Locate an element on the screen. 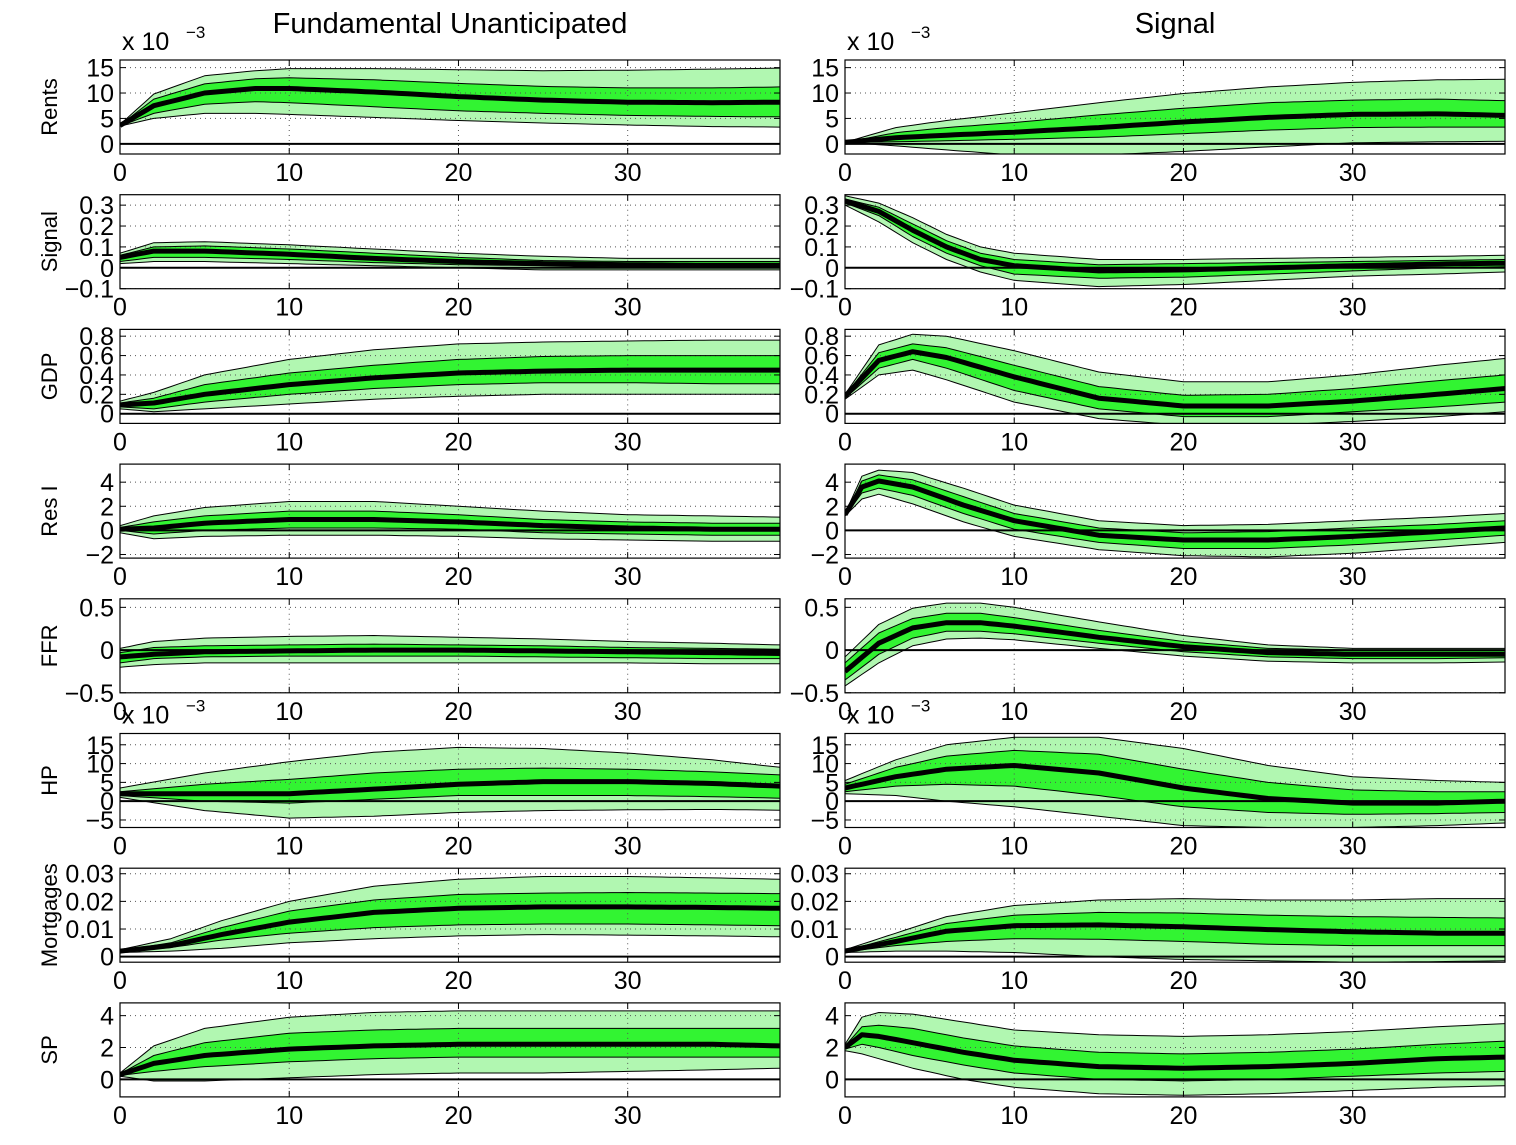 This screenshot has height=1145, width=1516. panel-4-left-xtick-label-0: 0 is located at coordinates (120, 577).